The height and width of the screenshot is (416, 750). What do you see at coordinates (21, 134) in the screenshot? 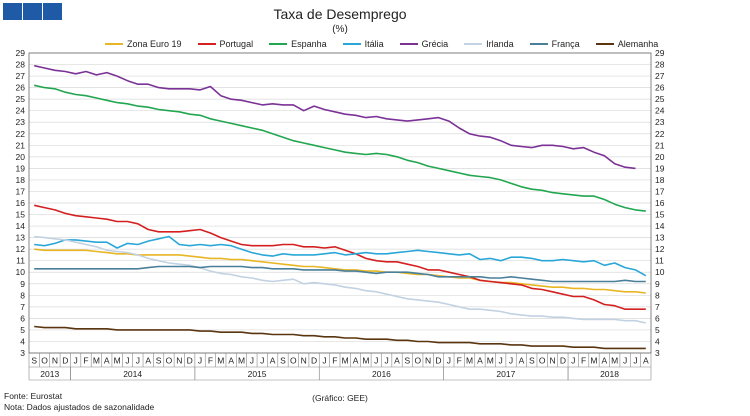
I see `y-tick-left-22: 22` at bounding box center [21, 134].